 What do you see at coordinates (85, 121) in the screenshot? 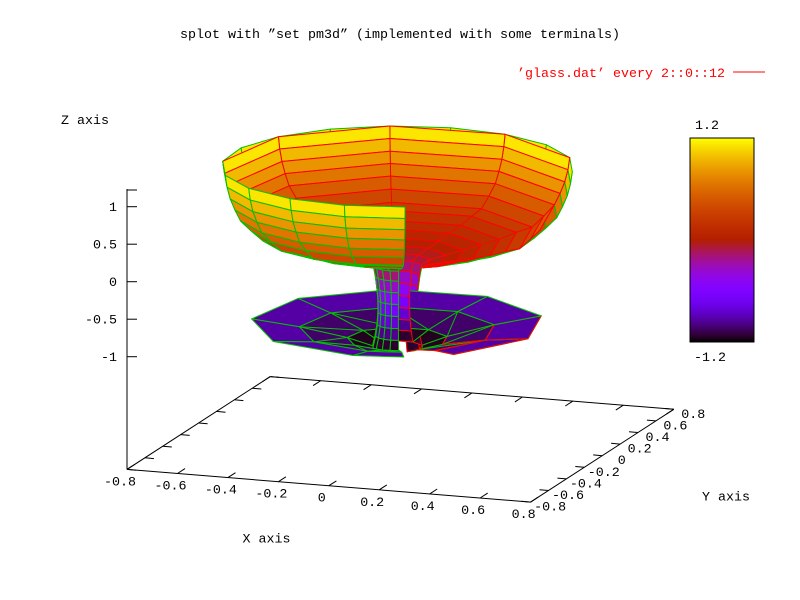
I see `svg-text: Z axis` at bounding box center [85, 121].